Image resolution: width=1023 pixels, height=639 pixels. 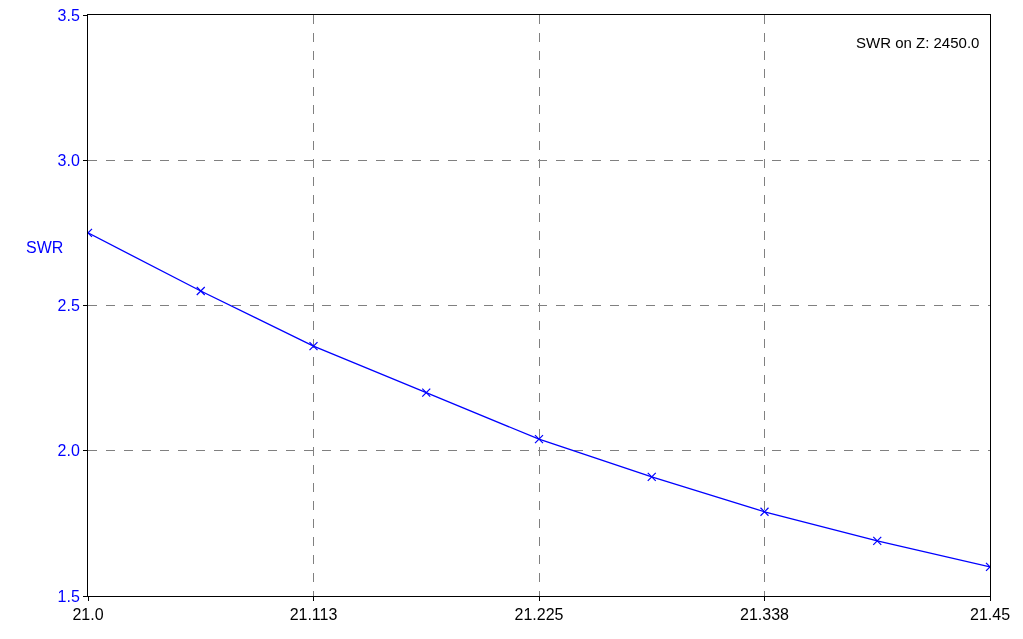 I want to click on y-axis-title: SWR, so click(x=45, y=247).